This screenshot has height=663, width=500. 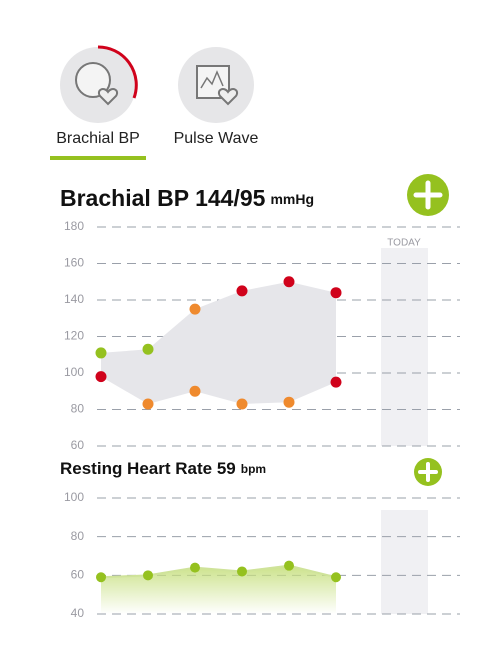 What do you see at coordinates (78, 613) in the screenshot?
I see `y-tick-label: 40` at bounding box center [78, 613].